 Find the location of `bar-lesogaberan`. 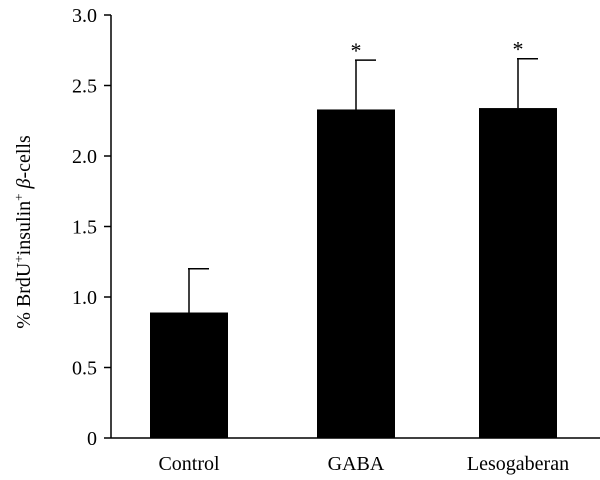

bar-lesogaberan is located at coordinates (518, 273).